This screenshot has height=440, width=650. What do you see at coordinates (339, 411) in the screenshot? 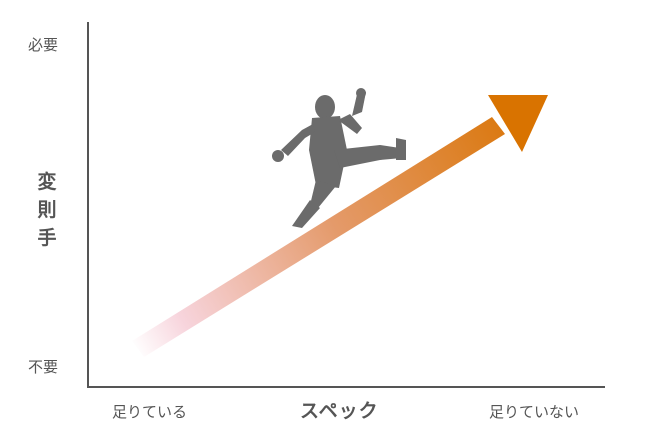
I see `x-axis-title: スペック` at bounding box center [339, 411].